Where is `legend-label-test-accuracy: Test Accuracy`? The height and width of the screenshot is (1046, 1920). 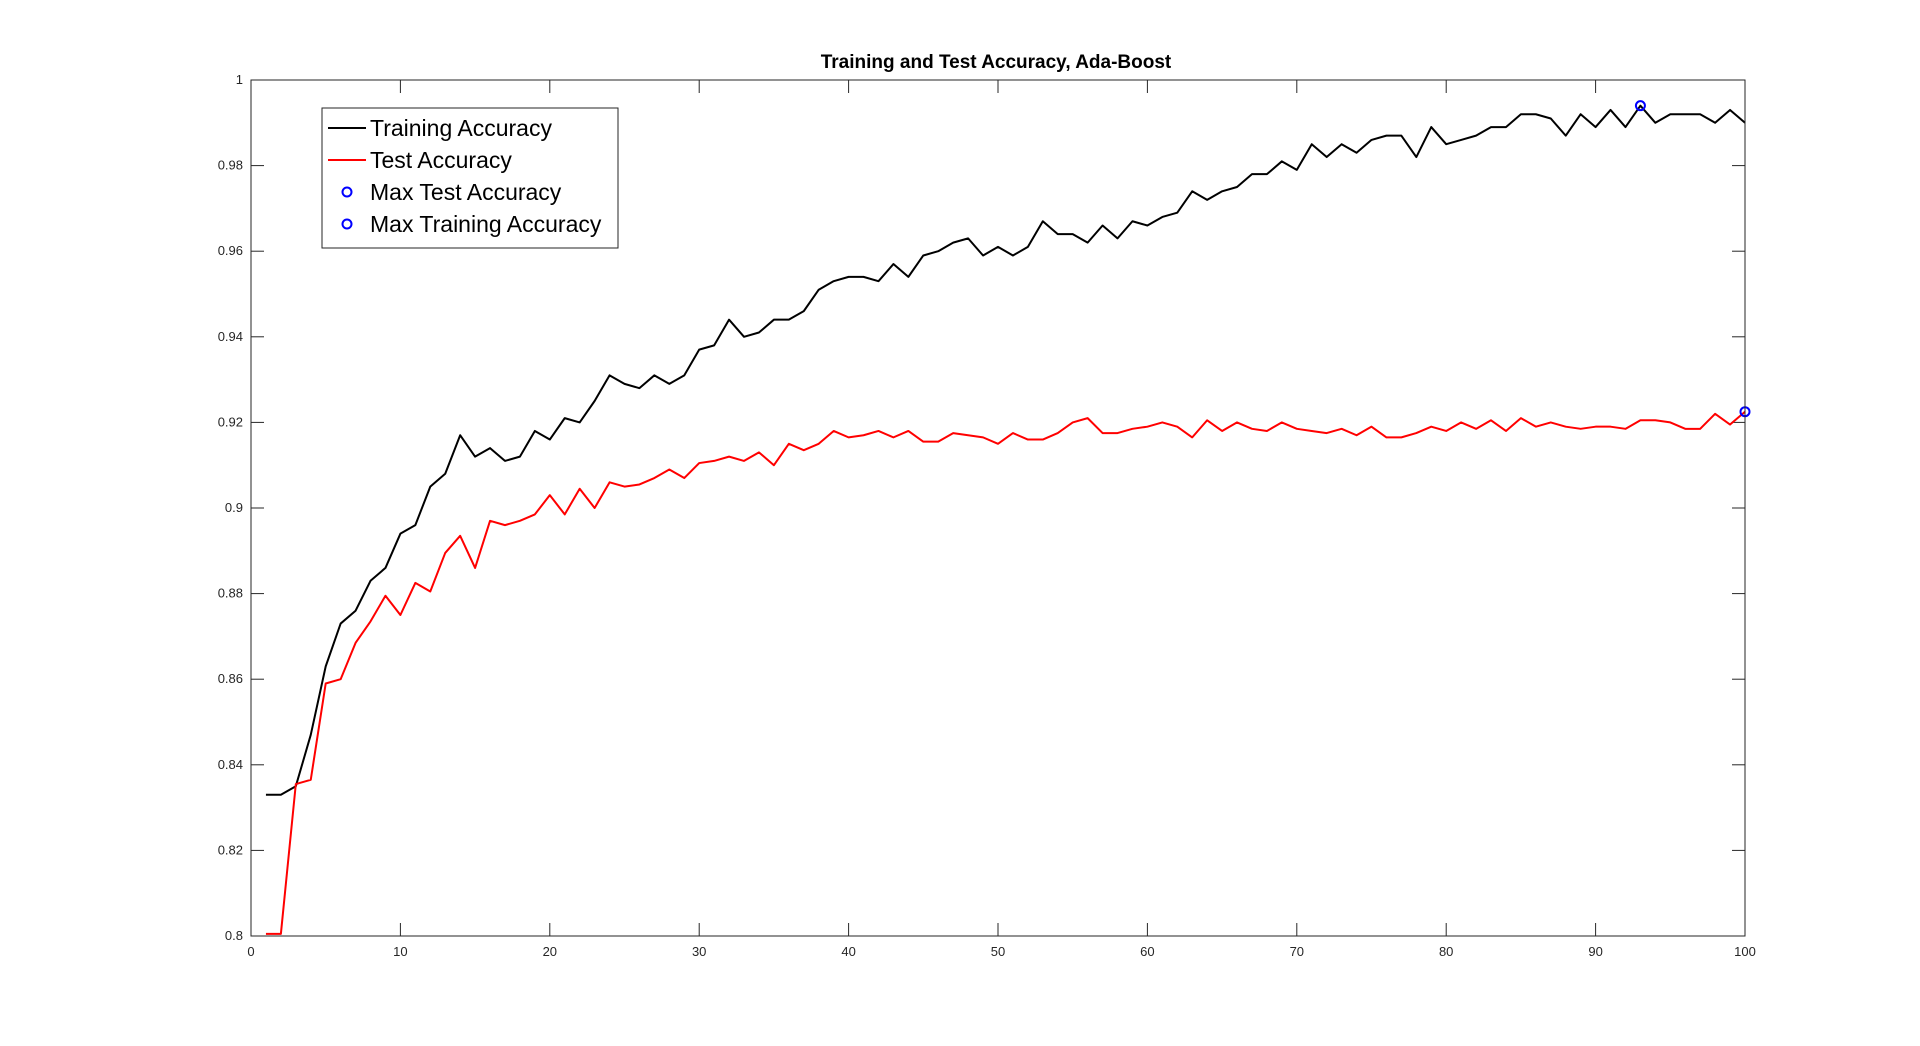 legend-label-test-accuracy: Test Accuracy is located at coordinates (441, 160).